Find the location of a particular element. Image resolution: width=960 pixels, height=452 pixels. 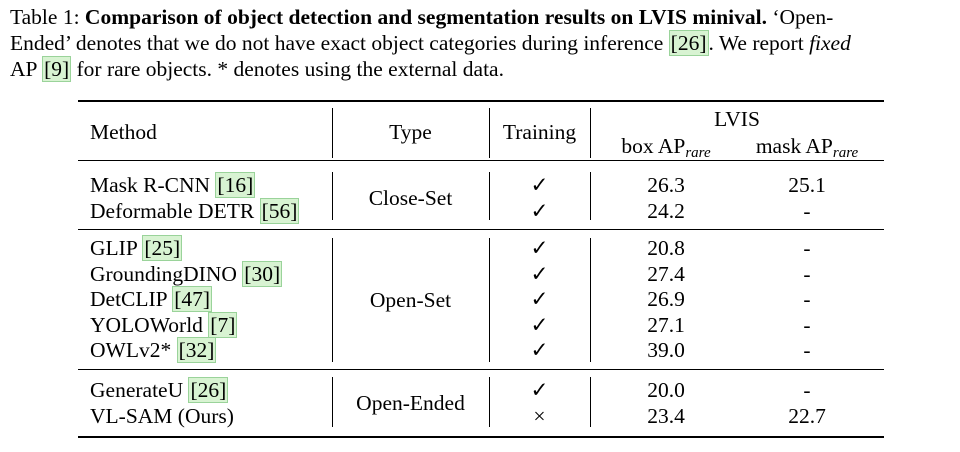

header-box-ap-label: box AP is located at coordinates (653, 146).